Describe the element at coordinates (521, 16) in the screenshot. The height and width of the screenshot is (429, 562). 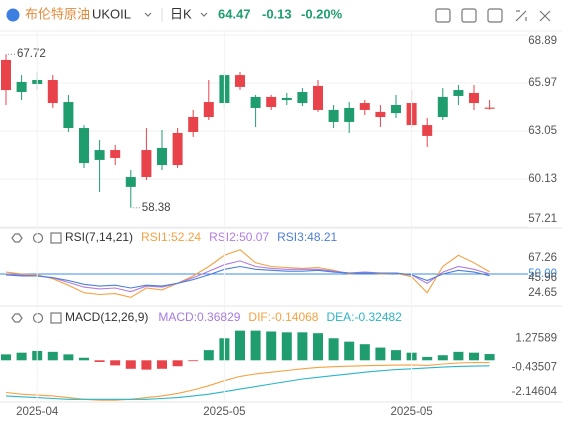
I see `fullscreen-button` at that location.